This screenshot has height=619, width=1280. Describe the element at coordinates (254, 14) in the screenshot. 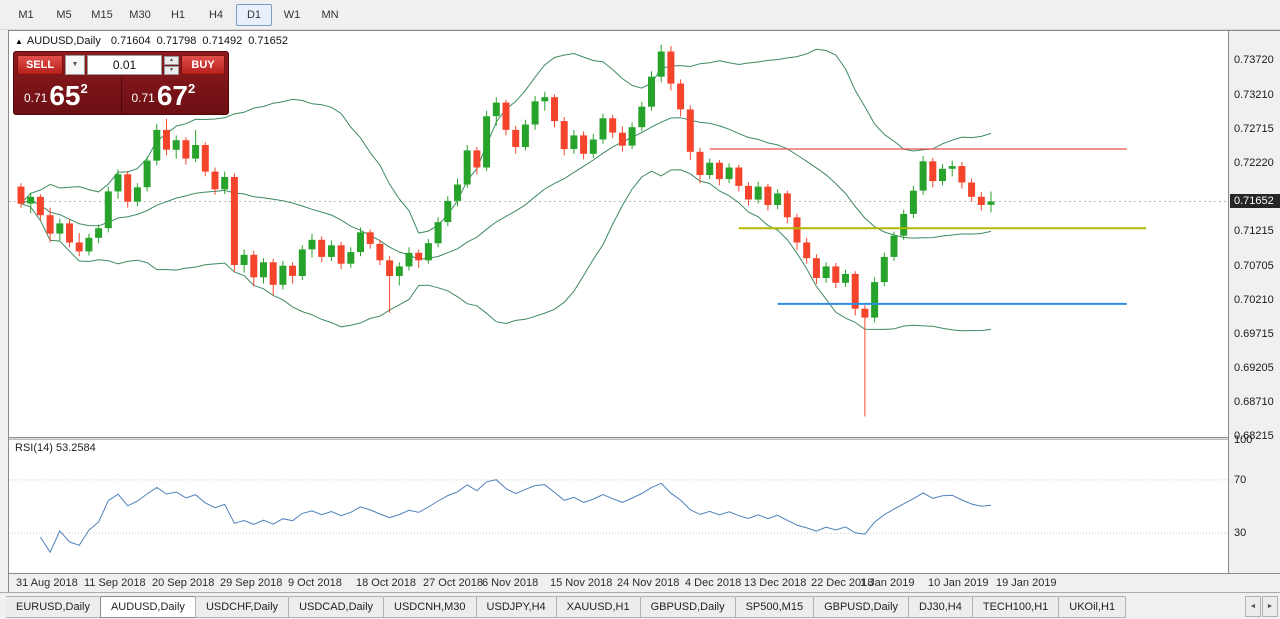

I see `timeframe-button-d1: D1` at that location.